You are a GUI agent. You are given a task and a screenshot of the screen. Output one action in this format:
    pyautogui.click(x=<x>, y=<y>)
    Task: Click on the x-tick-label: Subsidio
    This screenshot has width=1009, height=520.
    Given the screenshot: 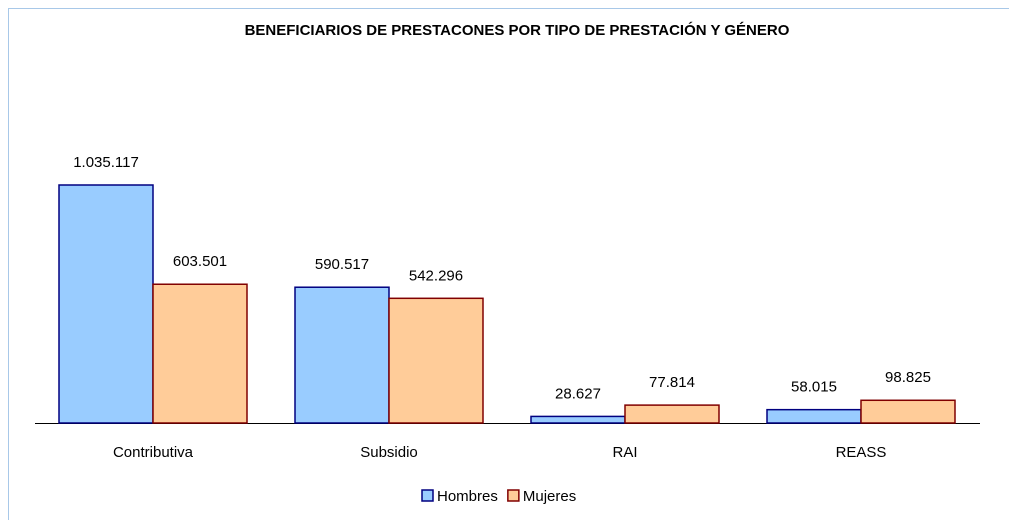 What is the action you would take?
    pyautogui.click(x=389, y=452)
    